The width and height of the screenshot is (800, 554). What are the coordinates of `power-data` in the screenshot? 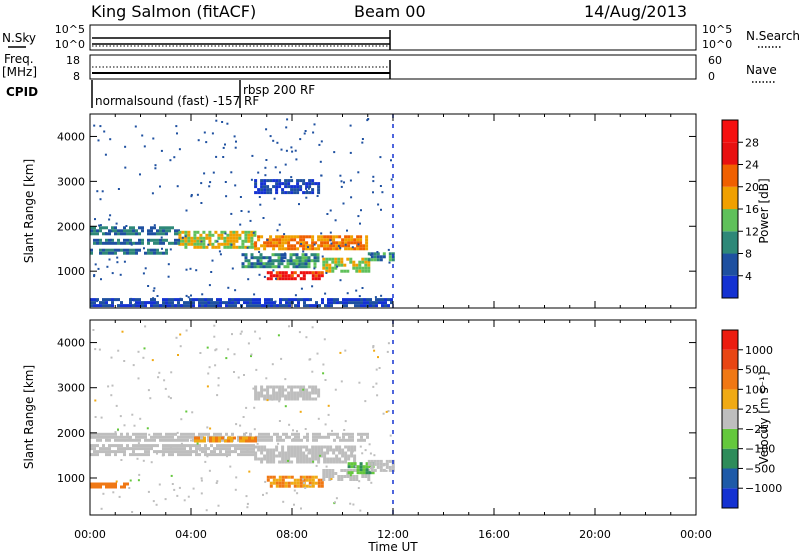 It's located at (242, 211).